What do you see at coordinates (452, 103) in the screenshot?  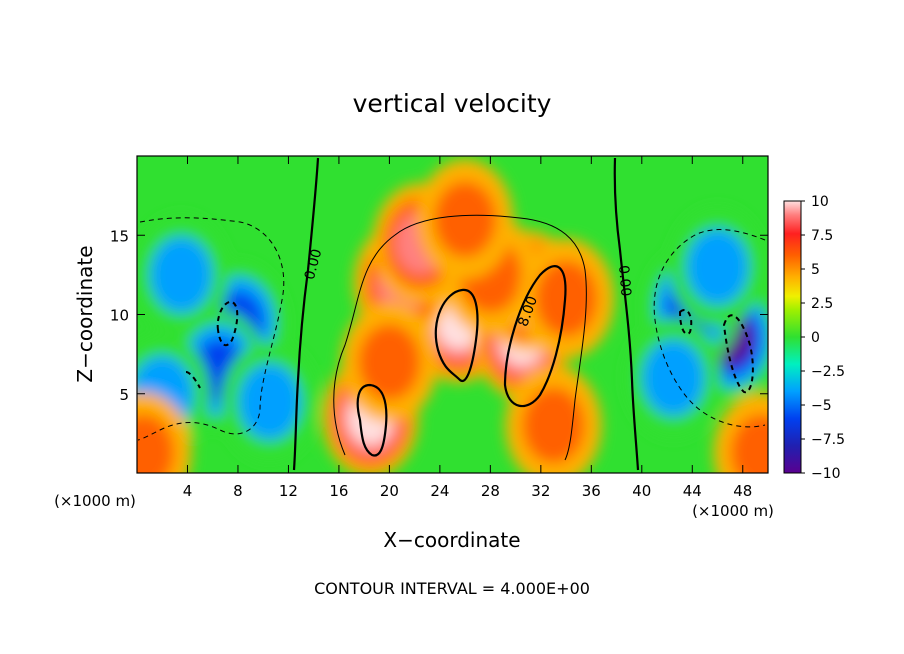 I see `chart-title: vertical velocity` at bounding box center [452, 103].